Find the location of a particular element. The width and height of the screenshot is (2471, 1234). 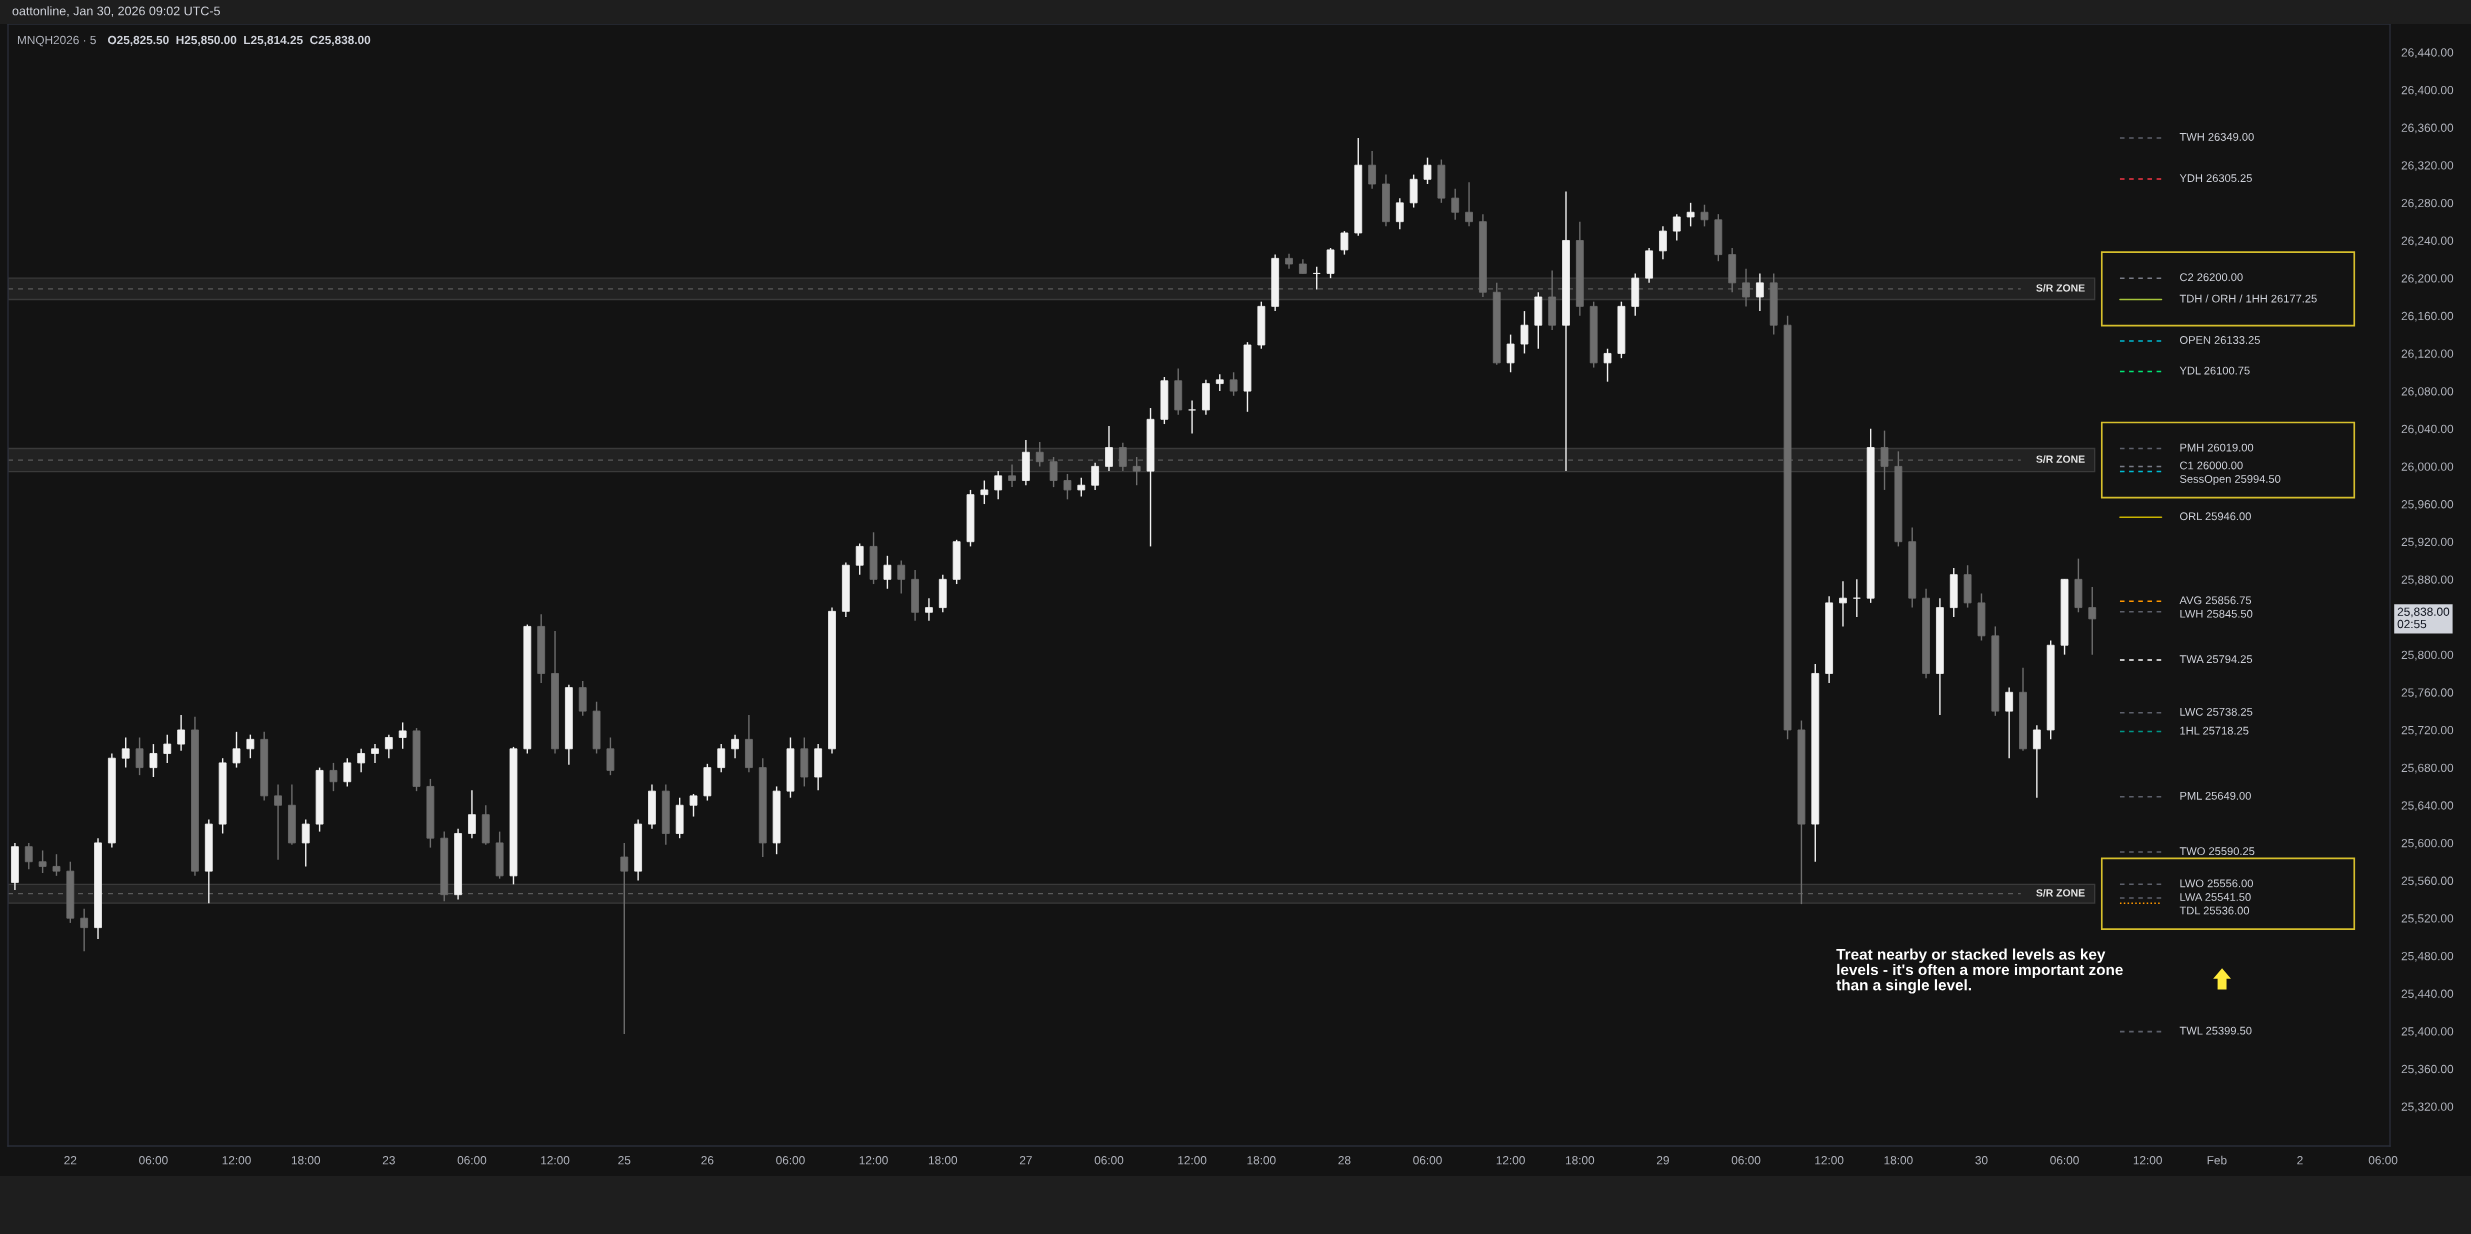

text: 25,838.00 02:55 is located at coordinates (2423, 618).